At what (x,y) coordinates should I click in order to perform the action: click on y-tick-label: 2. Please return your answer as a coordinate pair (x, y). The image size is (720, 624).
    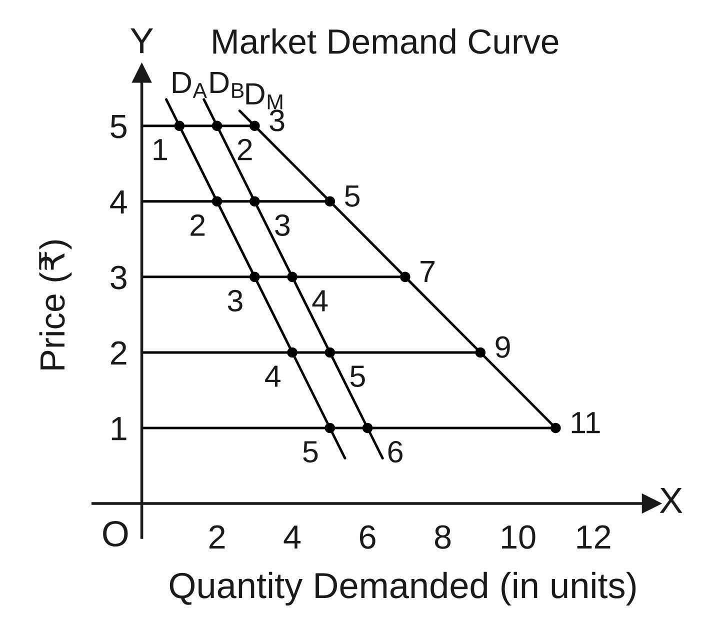
    Looking at the image, I should click on (118, 353).